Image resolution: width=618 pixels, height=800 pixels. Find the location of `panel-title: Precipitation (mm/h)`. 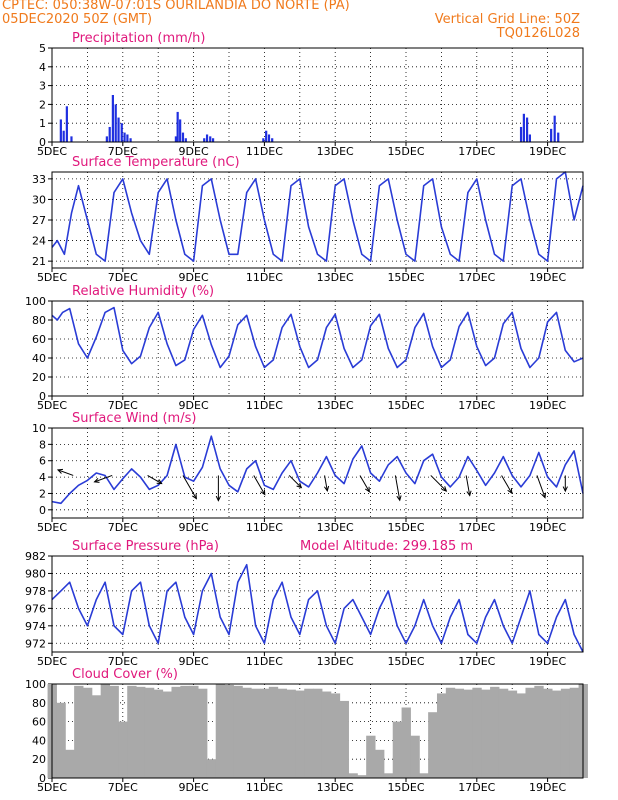

panel-title: Precipitation (mm/h) is located at coordinates (138, 38).